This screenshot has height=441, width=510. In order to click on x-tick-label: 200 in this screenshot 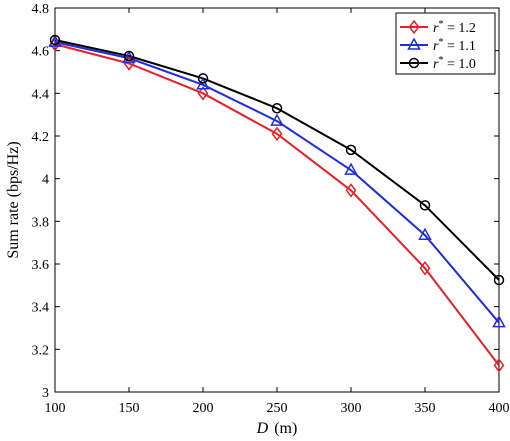, I will do `click(203, 408)`.